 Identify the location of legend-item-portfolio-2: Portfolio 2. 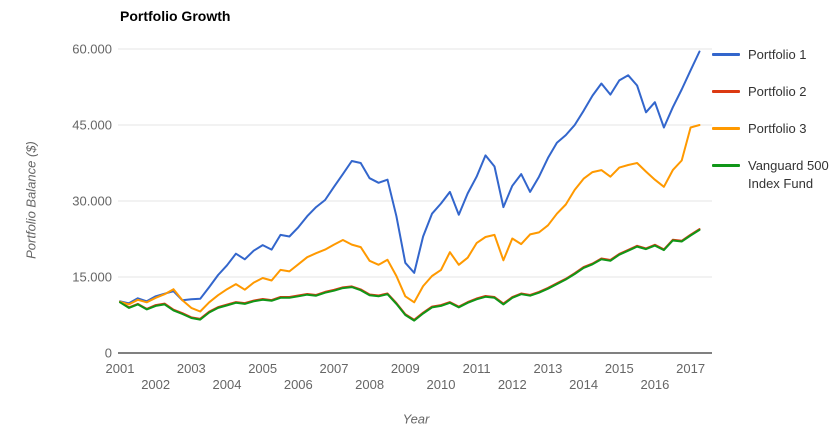
(773, 92).